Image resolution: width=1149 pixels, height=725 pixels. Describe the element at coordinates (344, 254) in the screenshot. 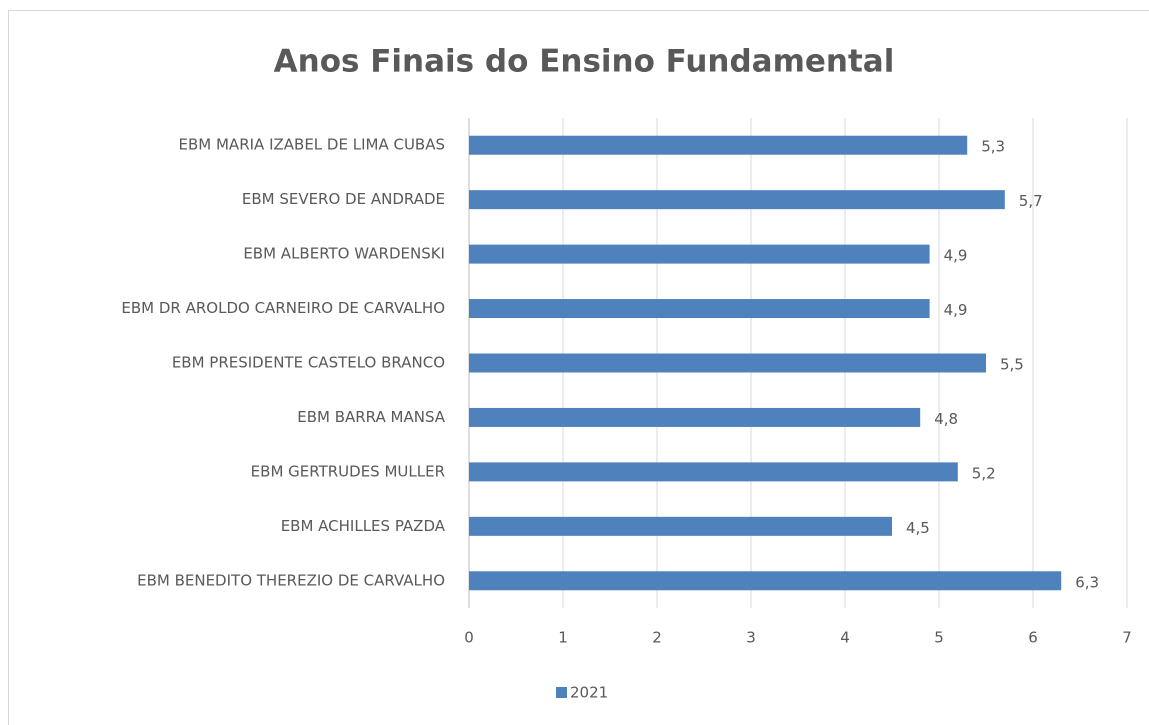

I see `y-tick-label: EBM ALBERTO WARDENSKI` at that location.